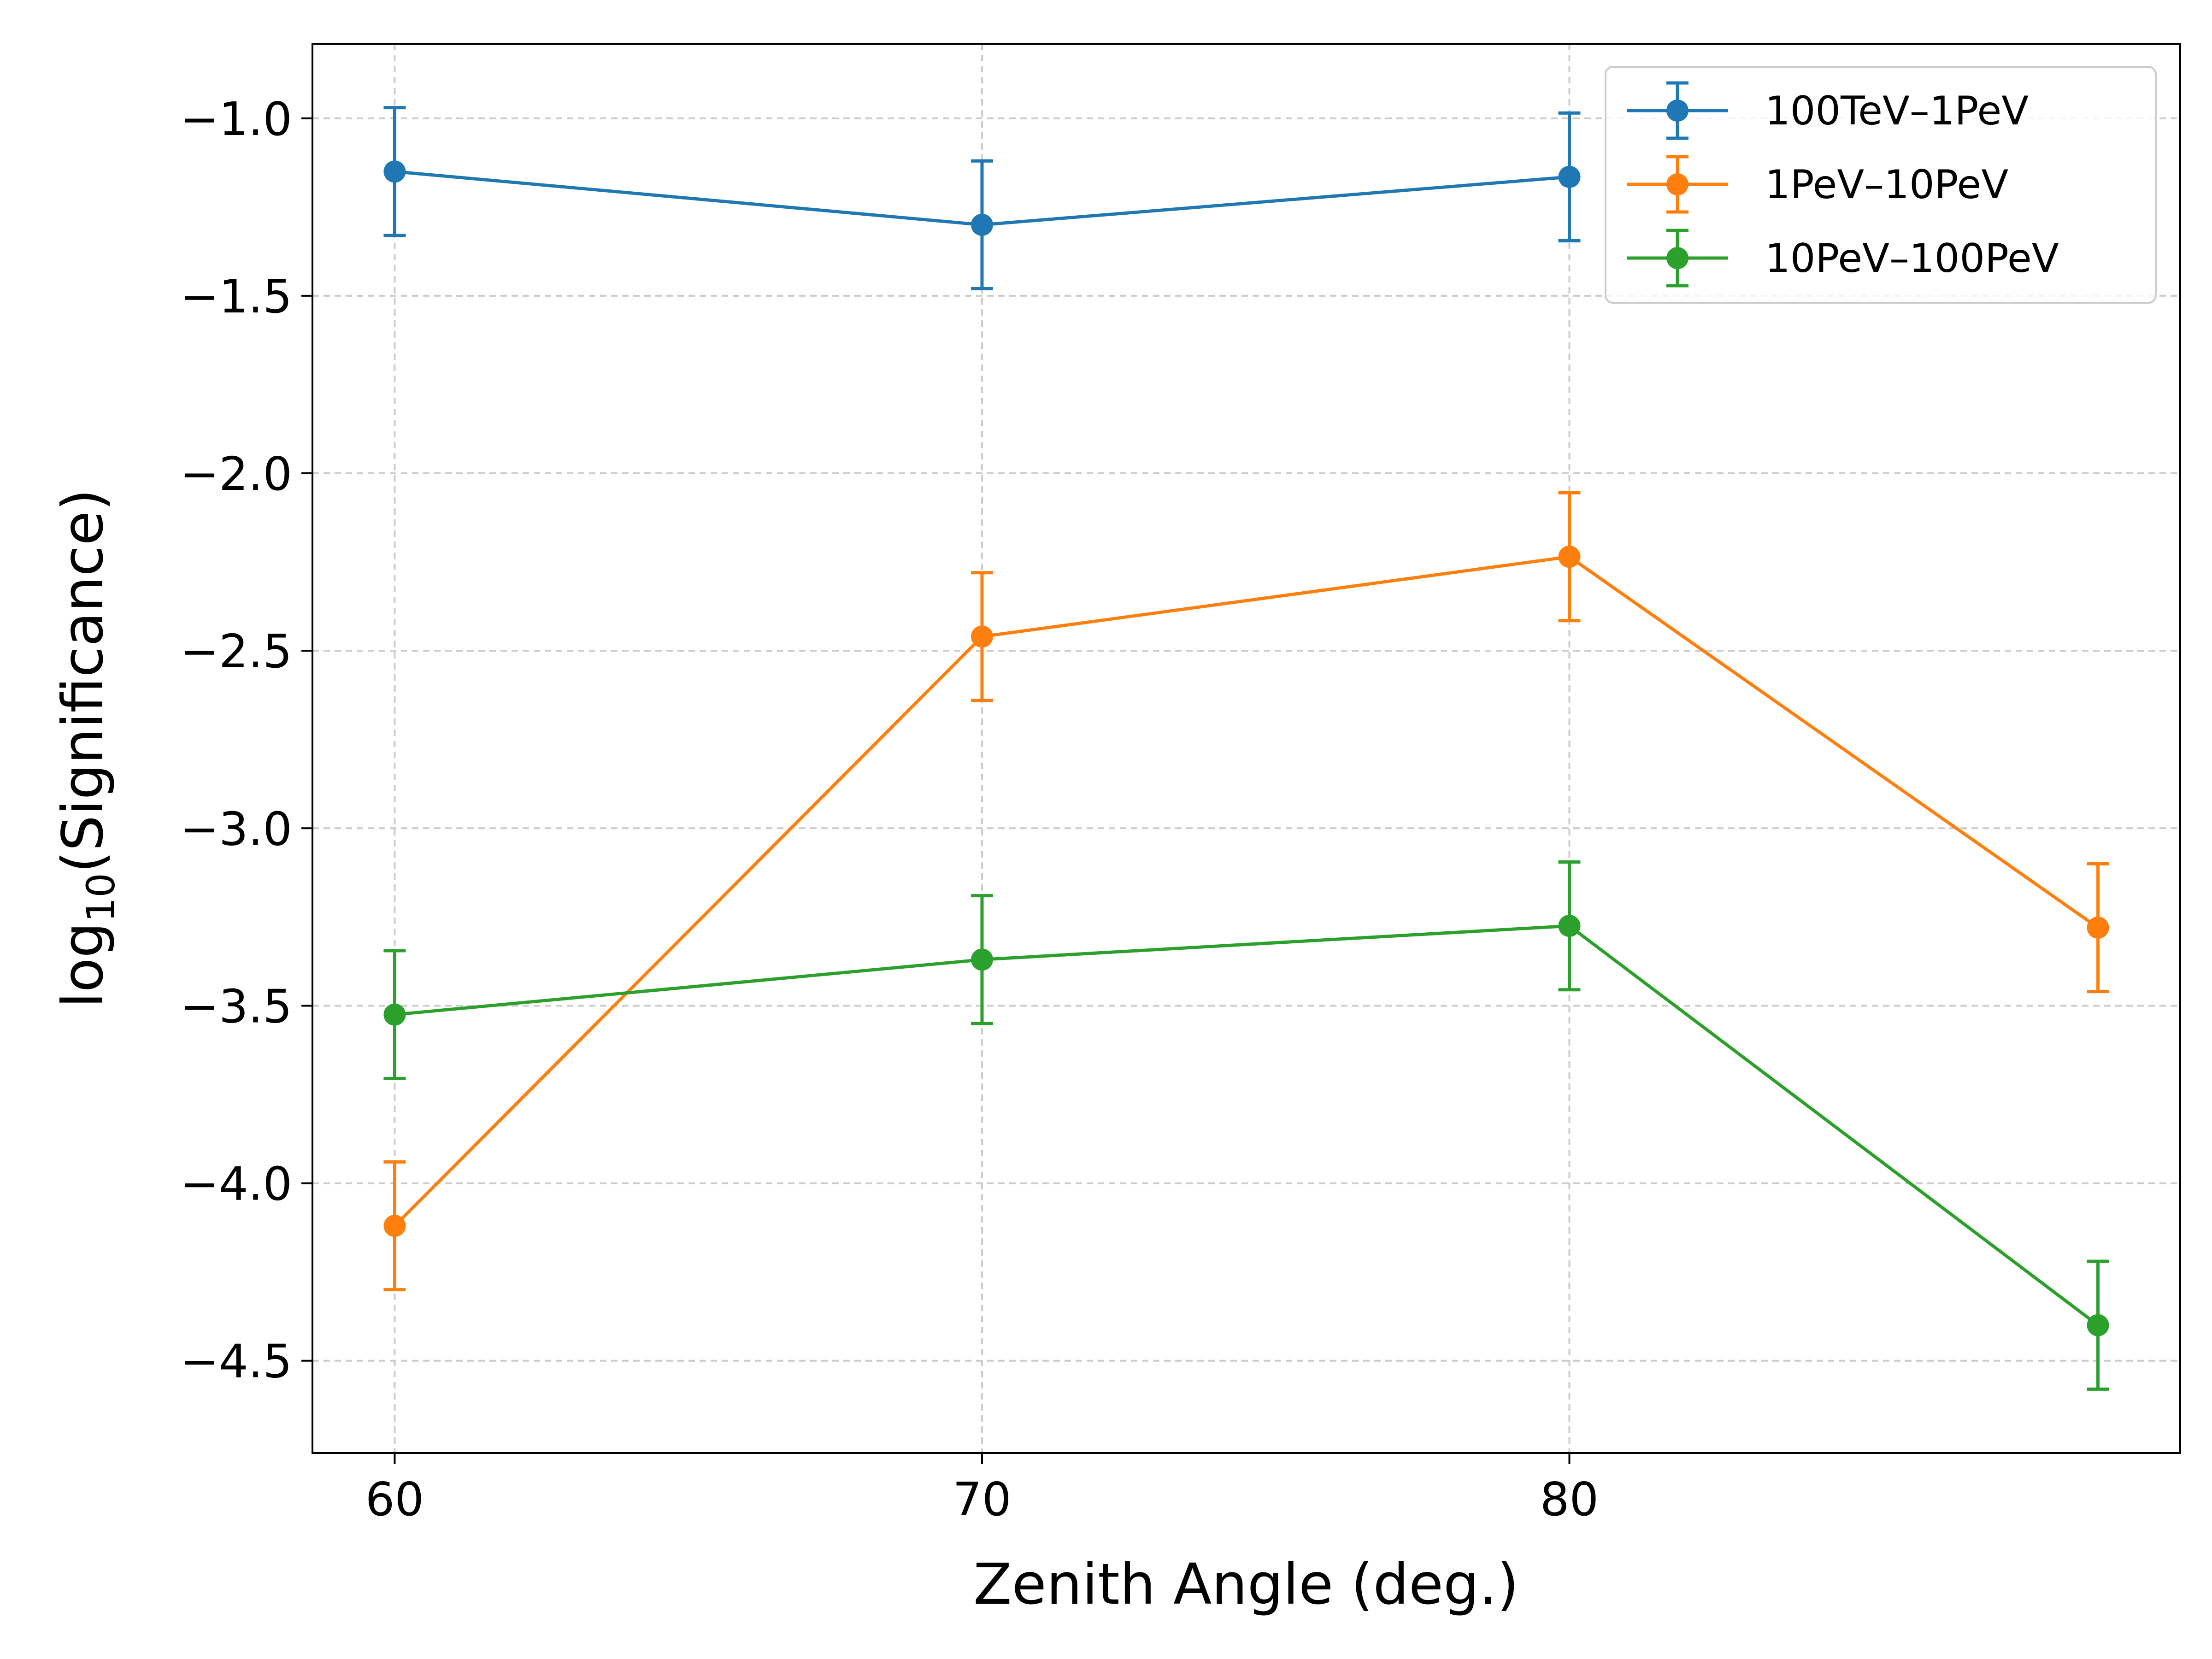 The width and height of the screenshot is (2212, 1659). Describe the element at coordinates (1569, 1499) in the screenshot. I see `x-tick-label: 80` at that location.